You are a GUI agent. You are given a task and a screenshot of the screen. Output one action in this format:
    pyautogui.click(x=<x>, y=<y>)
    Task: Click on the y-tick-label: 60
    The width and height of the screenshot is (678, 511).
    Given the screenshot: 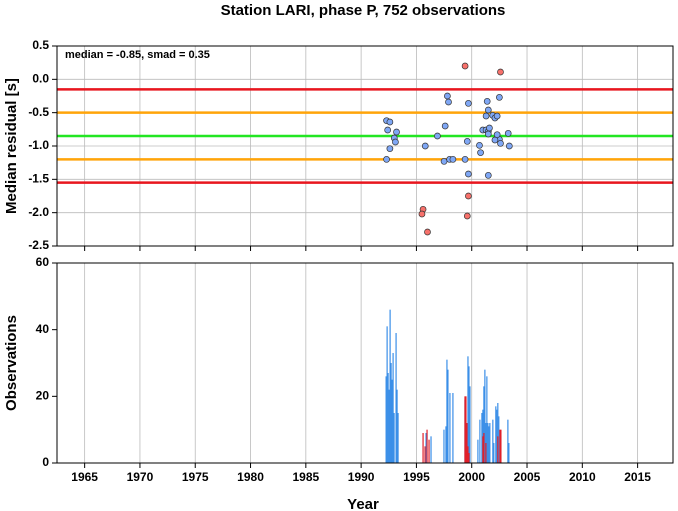 What is the action you would take?
    pyautogui.click(x=43, y=262)
    